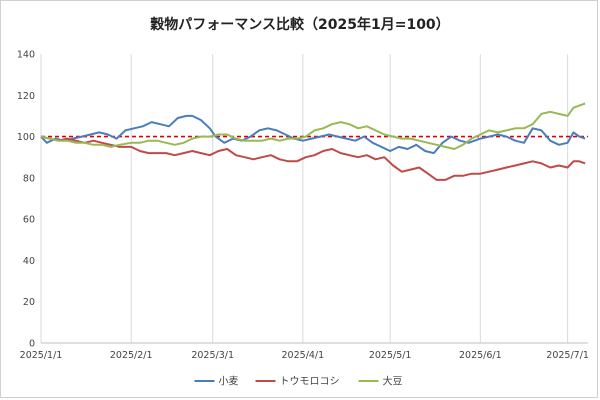 Image resolution: width=600 pixels, height=400 pixels. I want to click on legend-label-1: トウモロコシ, so click(310, 382).